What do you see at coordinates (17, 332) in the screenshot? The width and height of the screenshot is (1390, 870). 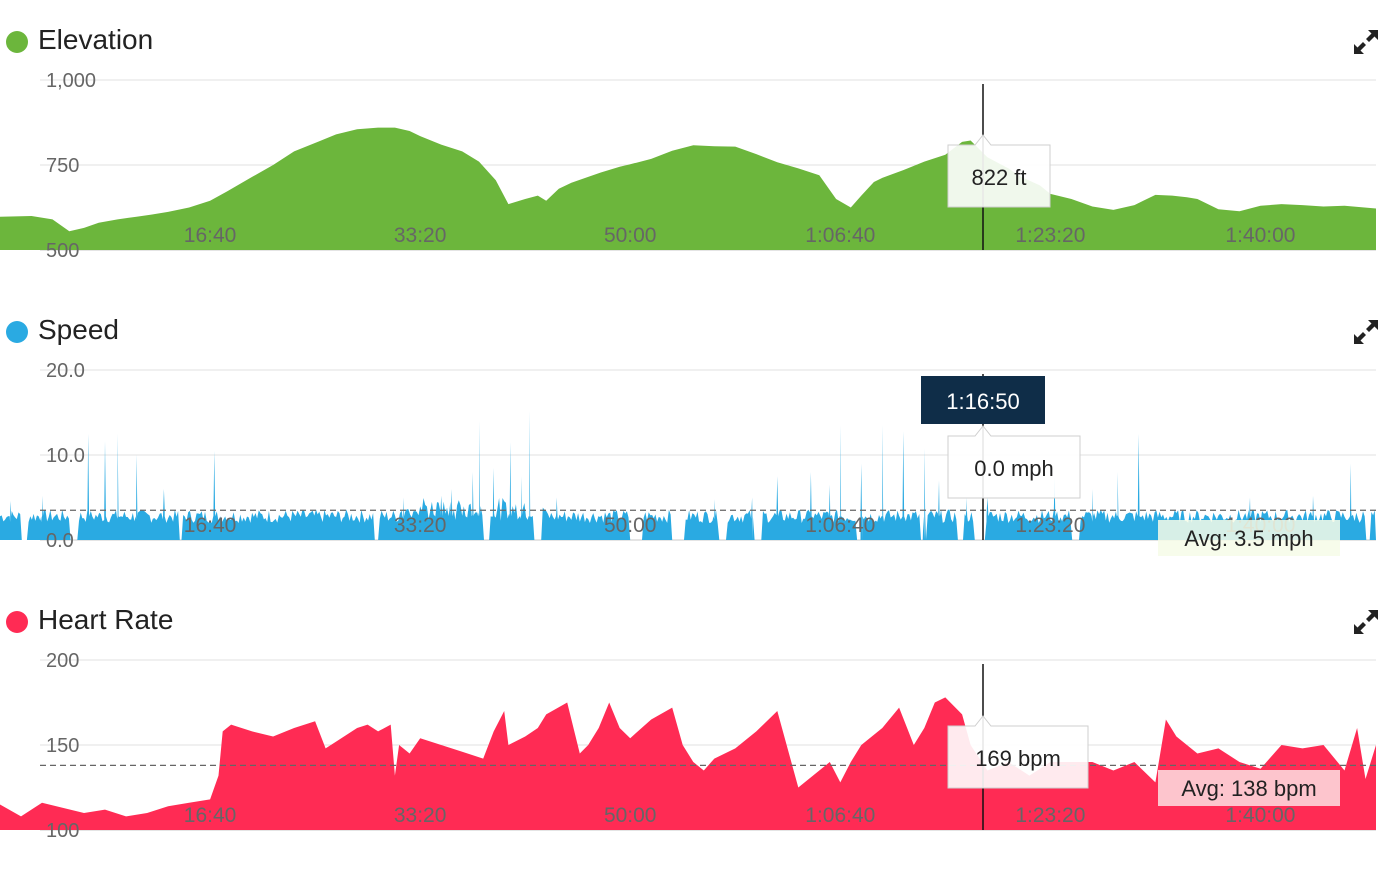 I see `speed-legend-dot` at bounding box center [17, 332].